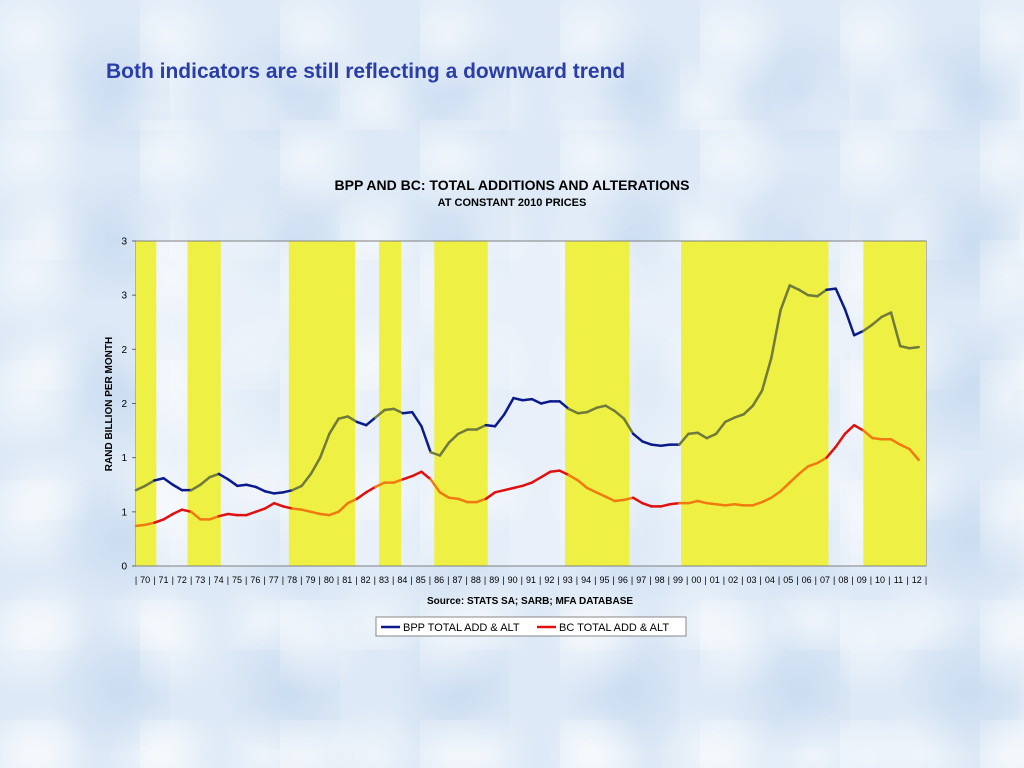  What do you see at coordinates (696, 580) in the screenshot?
I see `x-tick-label: 00` at bounding box center [696, 580].